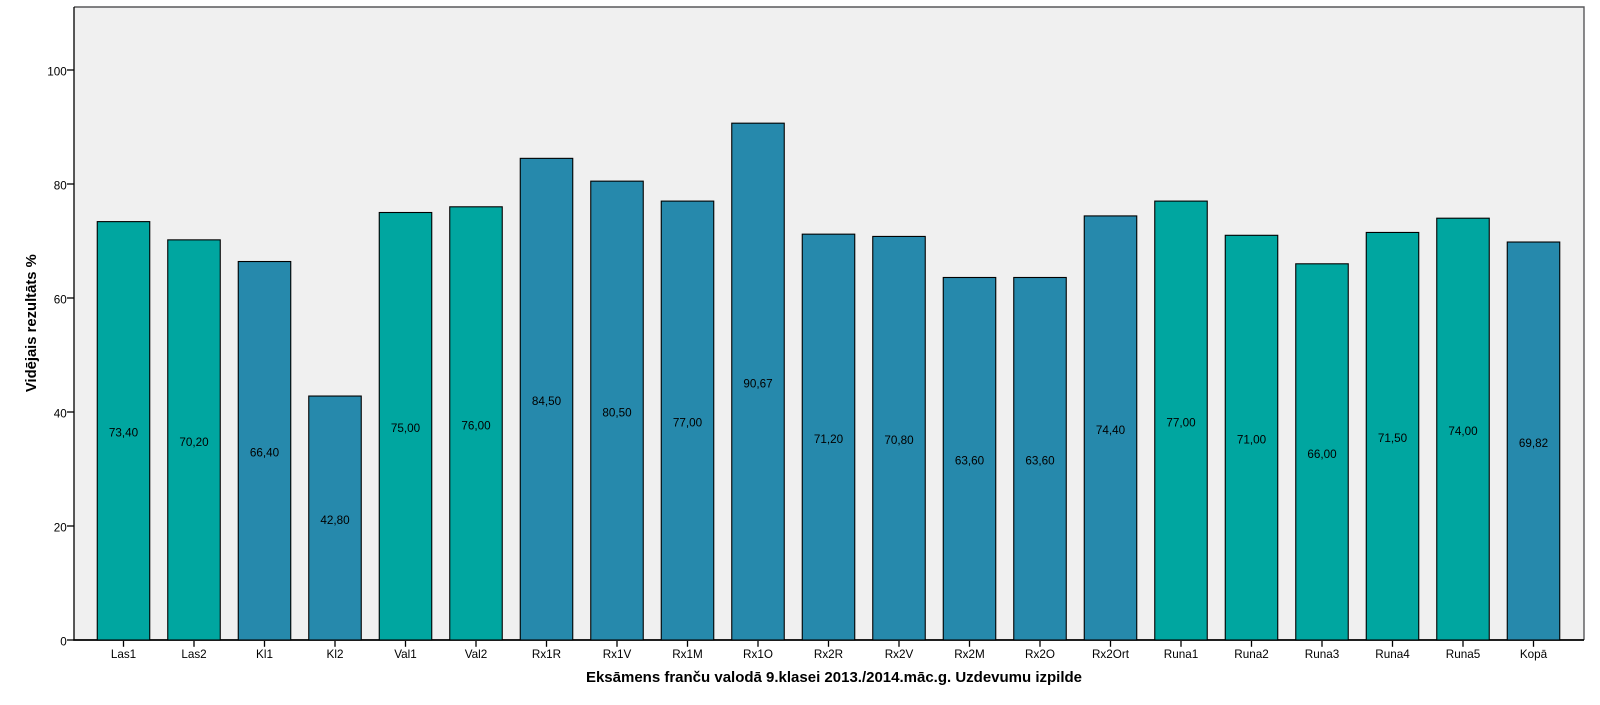 This screenshot has width=1600, height=705. I want to click on svg-text: 71,50, so click(1393, 438).